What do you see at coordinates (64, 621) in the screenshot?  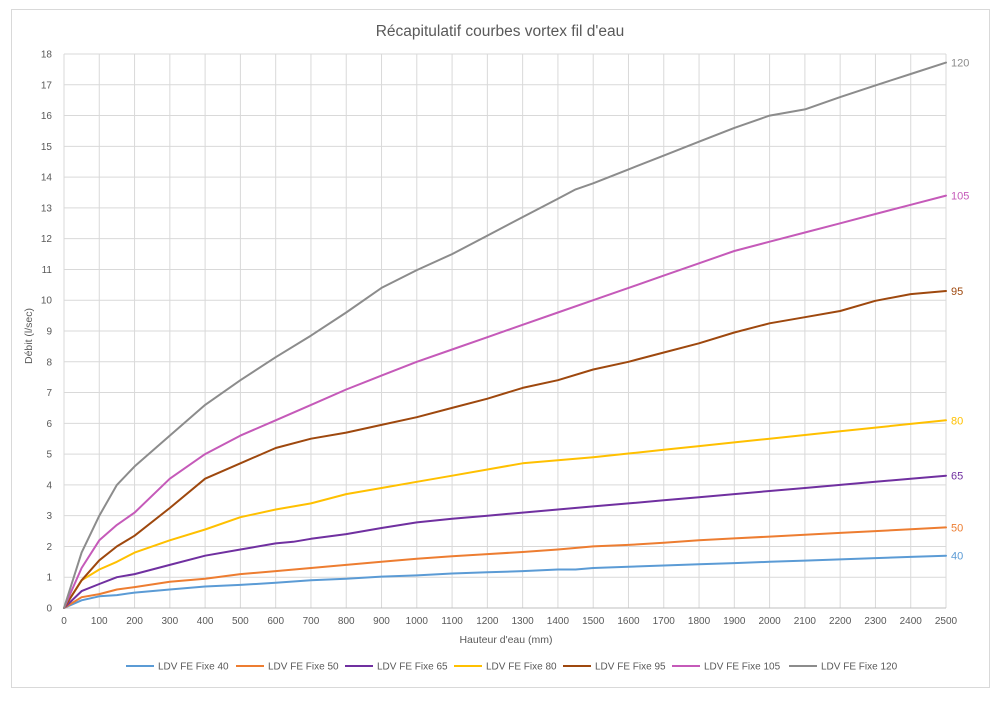 I see `x-tick-label: 0` at bounding box center [64, 621].